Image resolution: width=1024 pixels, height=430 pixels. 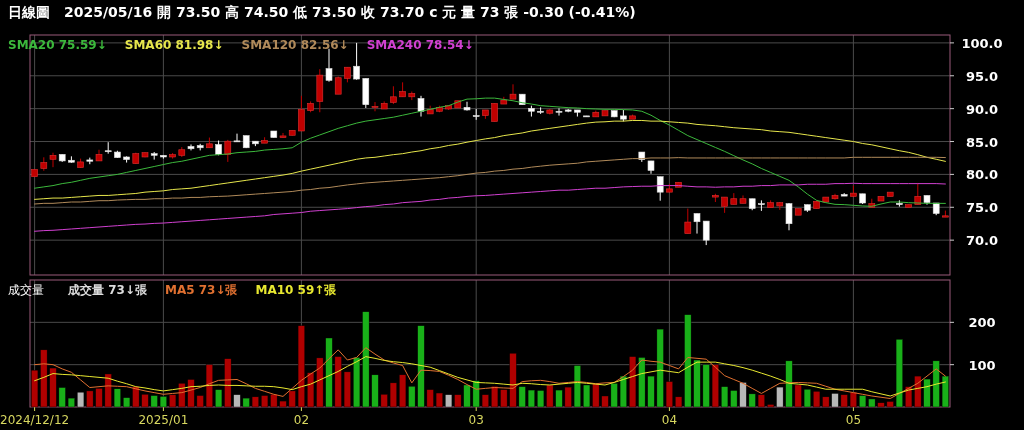 I want to click on text: 成交量 73↓張, so click(x=107, y=290).